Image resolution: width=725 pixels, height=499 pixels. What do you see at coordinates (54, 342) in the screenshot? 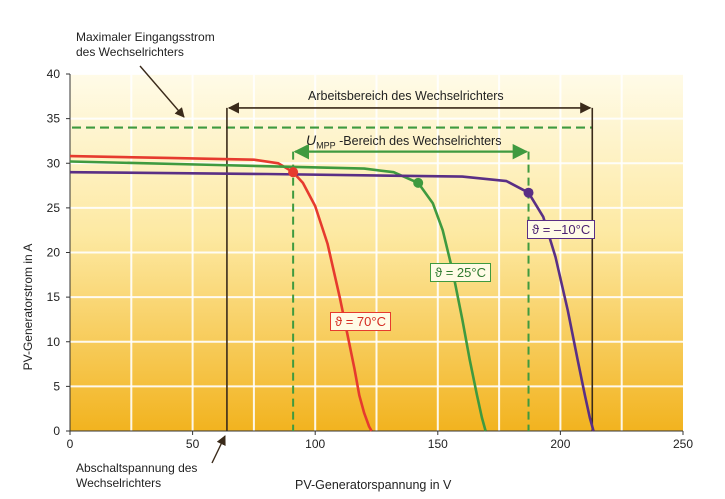
I see `y-tick-label: 10` at bounding box center [54, 342].